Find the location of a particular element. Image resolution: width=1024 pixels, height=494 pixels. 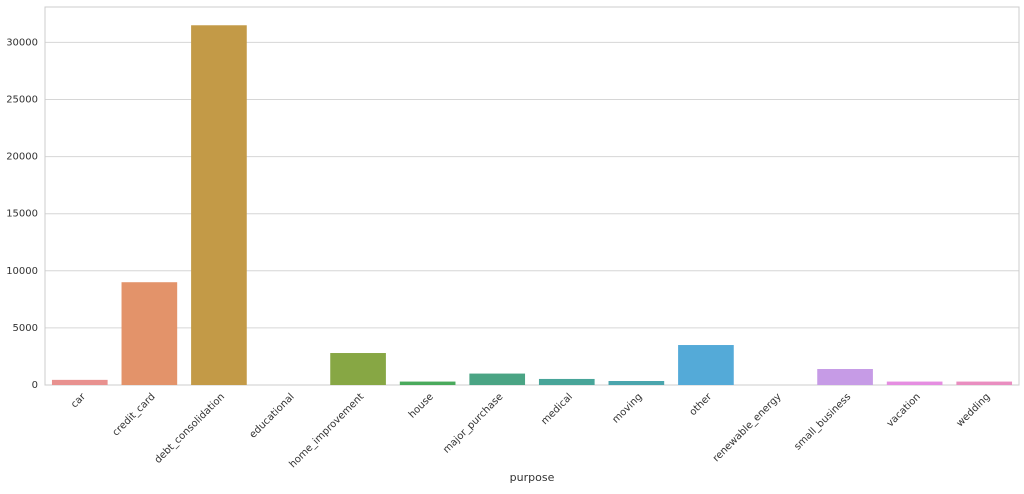

x-tick-label: renewable_energy is located at coordinates (747, 427).